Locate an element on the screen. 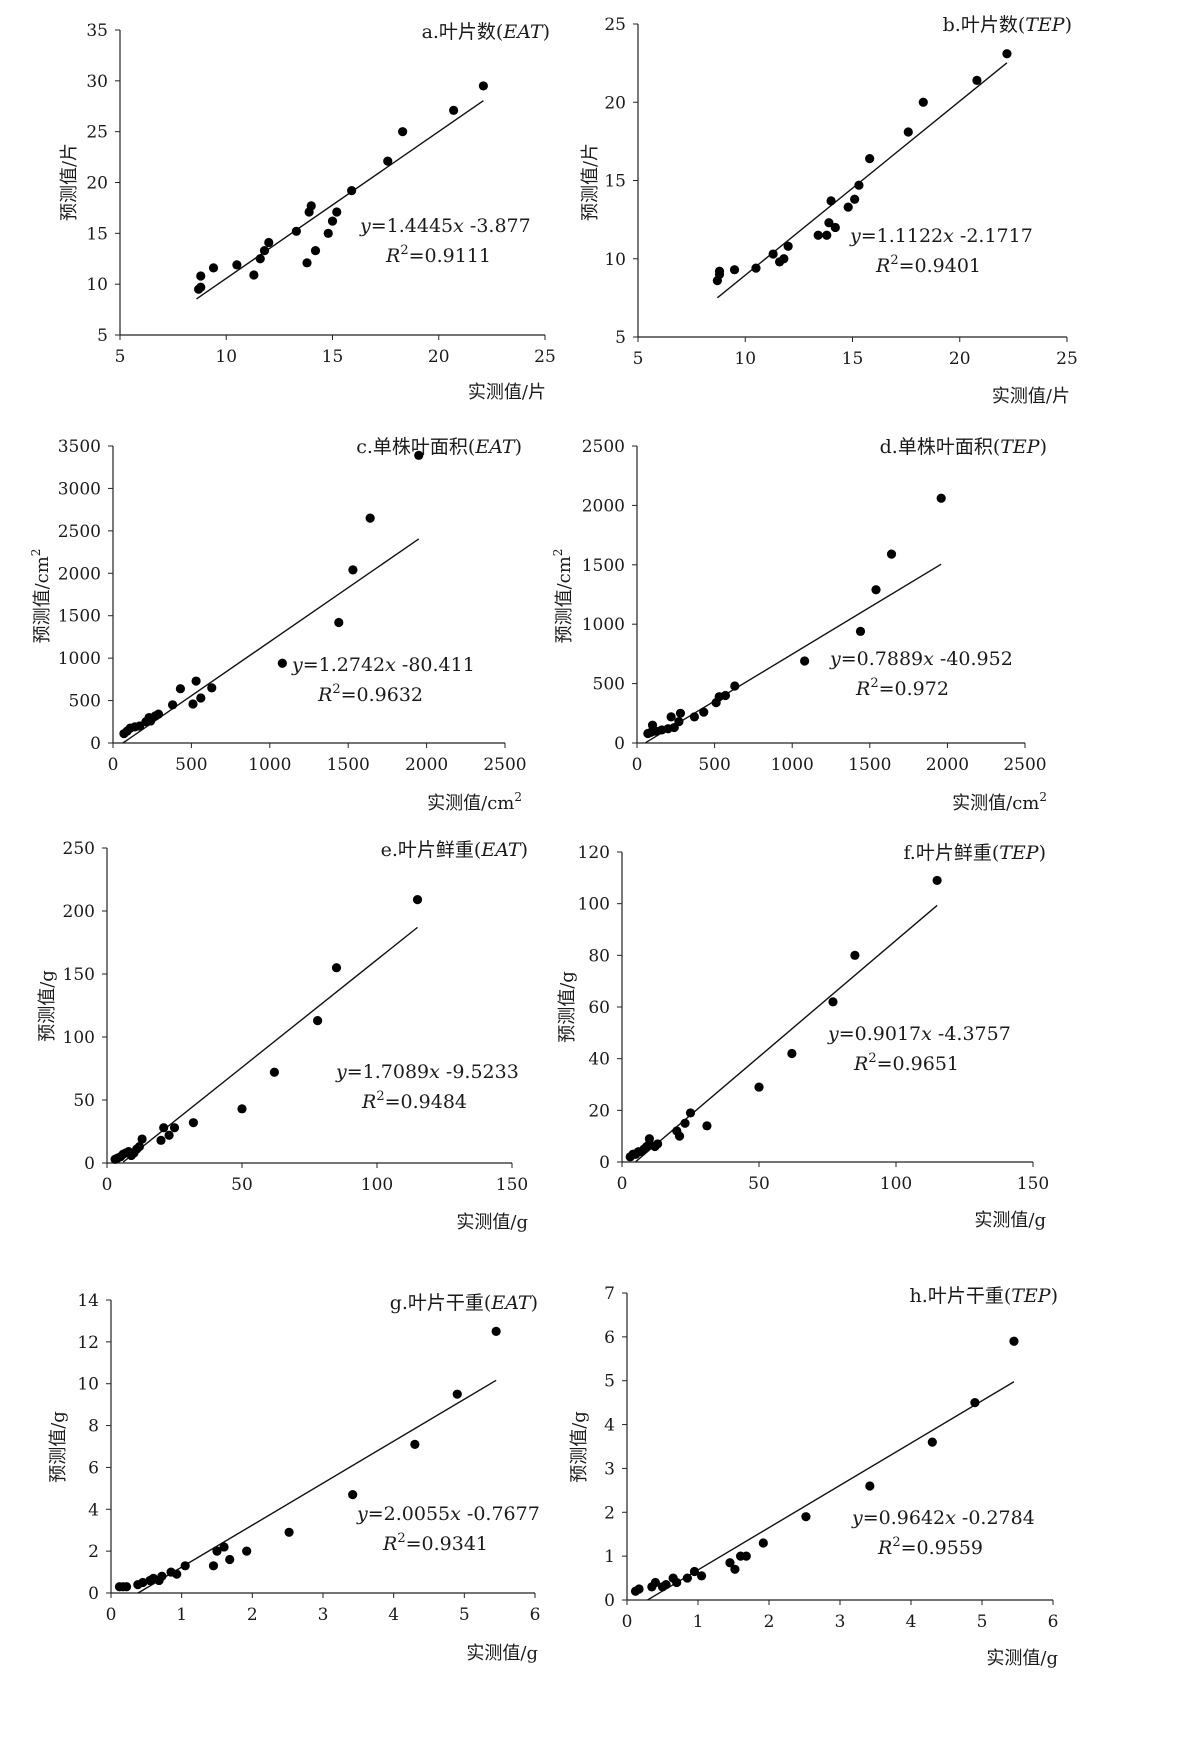 The image size is (1200, 1762). x-tick-label: 20 is located at coordinates (960, 359).